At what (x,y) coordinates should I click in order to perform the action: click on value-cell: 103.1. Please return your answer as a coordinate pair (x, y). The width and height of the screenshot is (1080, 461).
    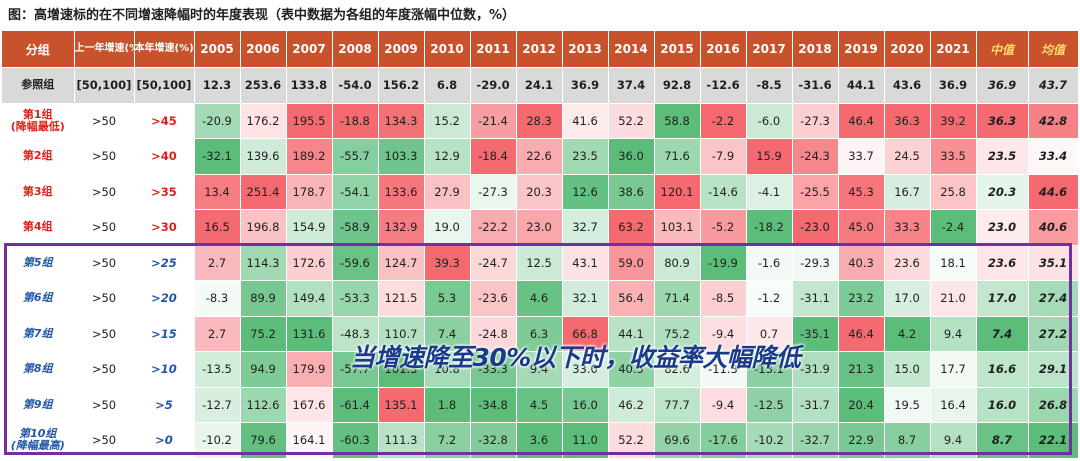
    Looking at the image, I should click on (677, 227).